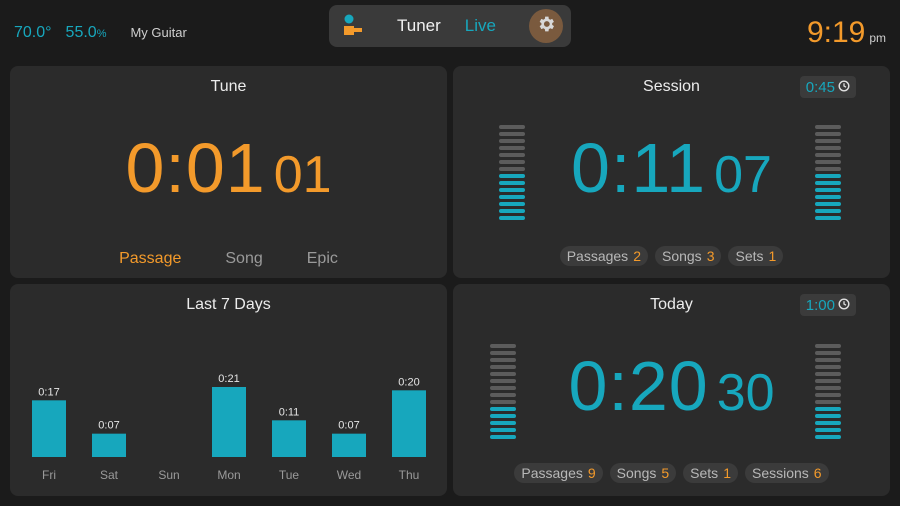  I want to click on bar-tue, so click(289, 438).